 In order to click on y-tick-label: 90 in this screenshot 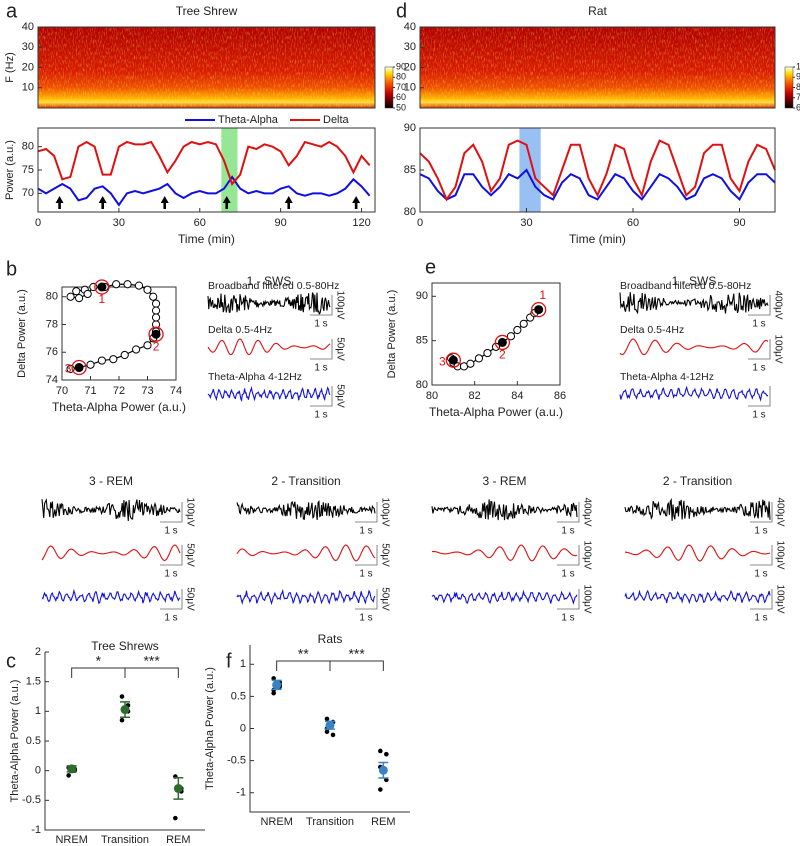, I will do `click(410, 128)`.